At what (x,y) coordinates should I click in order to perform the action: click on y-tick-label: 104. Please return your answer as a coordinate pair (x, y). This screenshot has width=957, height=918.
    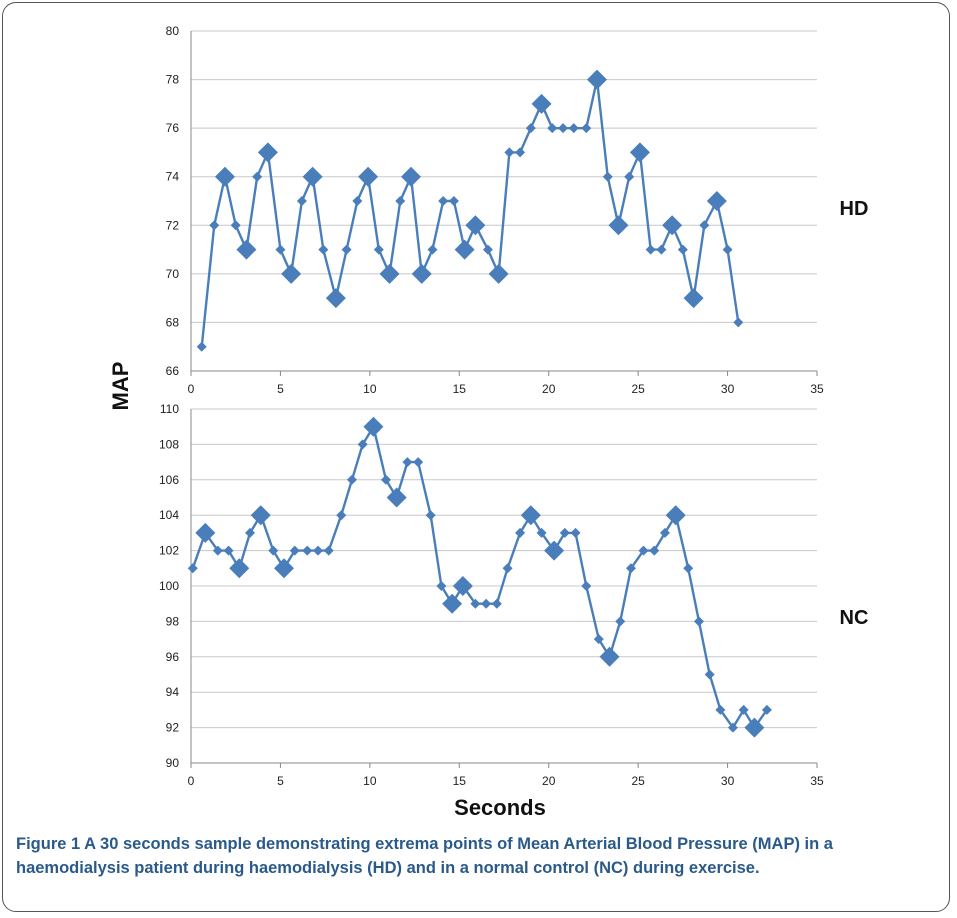
    Looking at the image, I should click on (169, 515).